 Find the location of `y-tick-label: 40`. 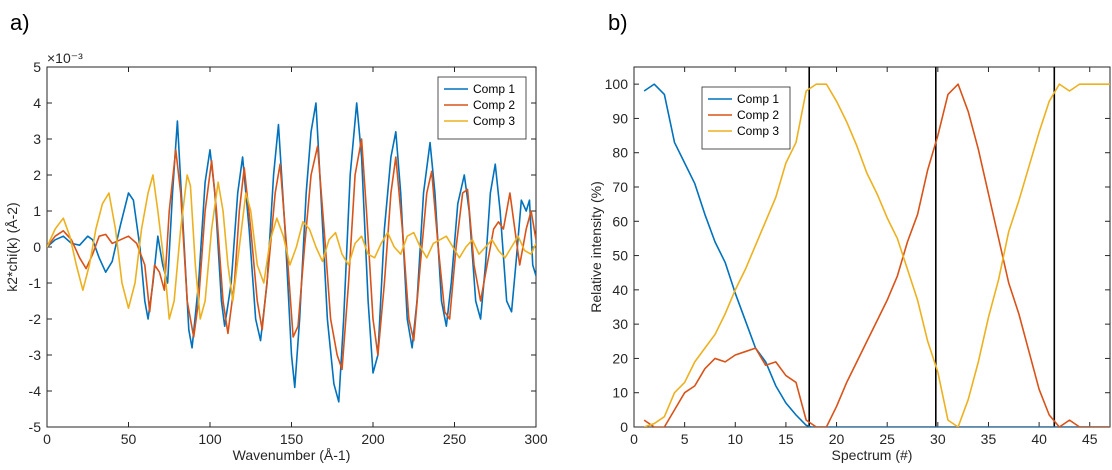

y-tick-label: 40 is located at coordinates (620, 290).